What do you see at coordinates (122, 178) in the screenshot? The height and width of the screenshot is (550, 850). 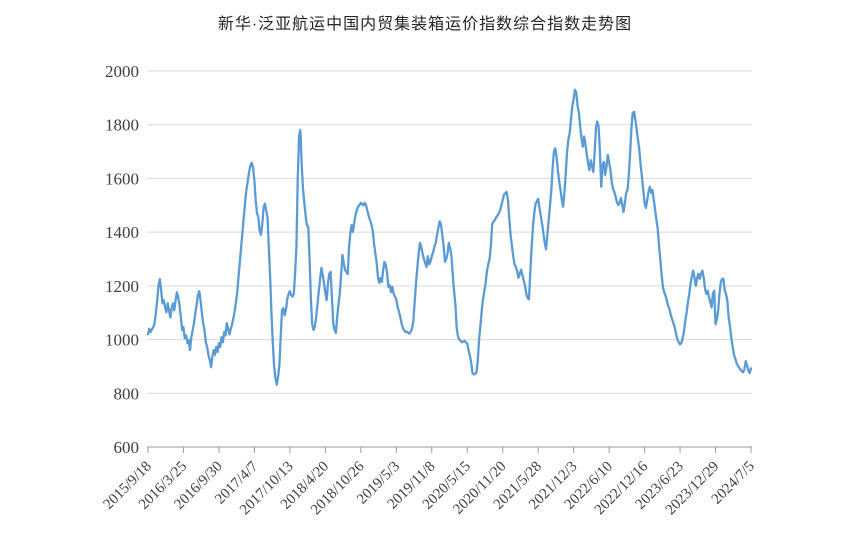 I see `y-tick-label: 1600` at bounding box center [122, 178].